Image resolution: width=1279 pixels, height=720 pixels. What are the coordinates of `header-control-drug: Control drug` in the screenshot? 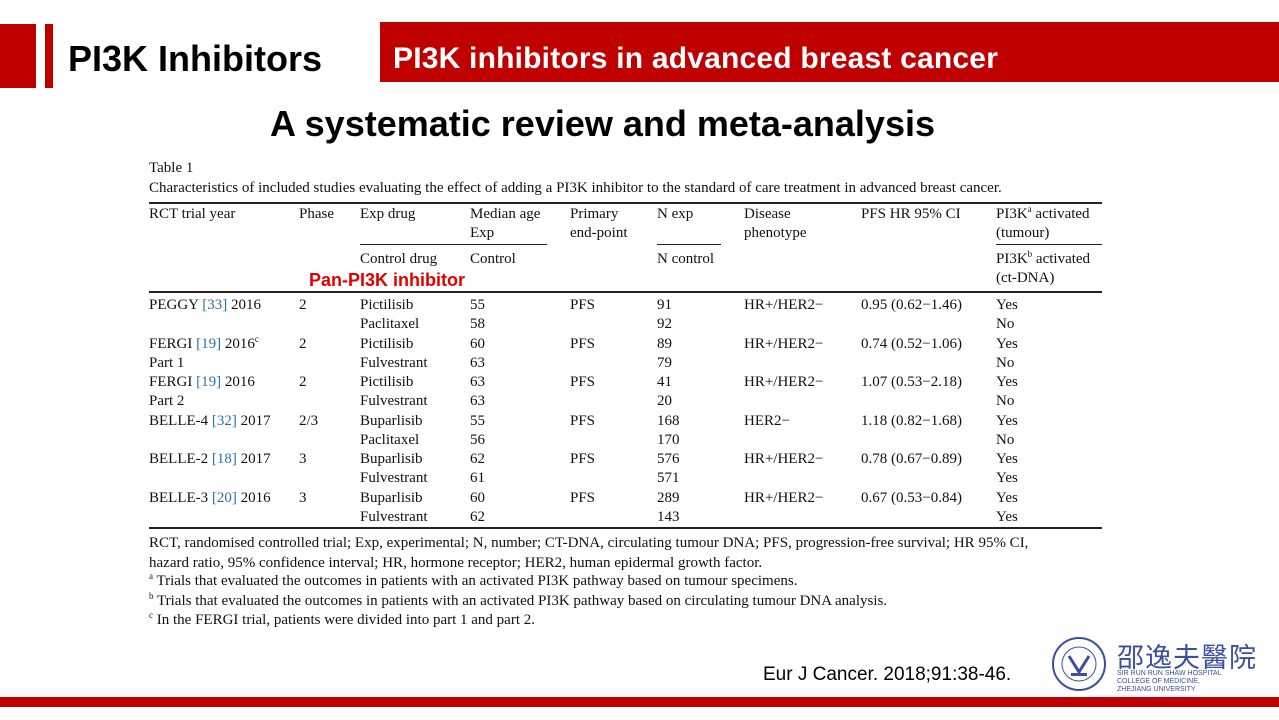 It's located at (399, 259).